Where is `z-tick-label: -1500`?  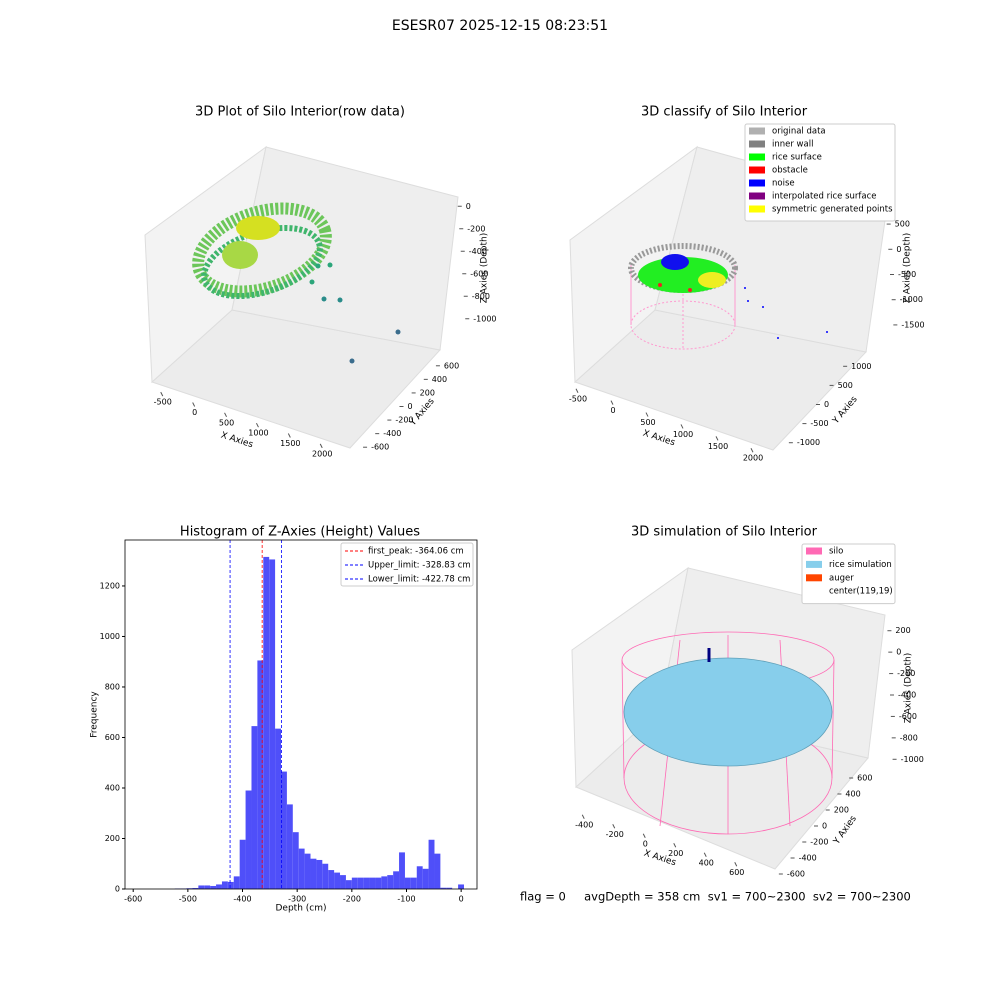 z-tick-label: -1500 is located at coordinates (912, 324).